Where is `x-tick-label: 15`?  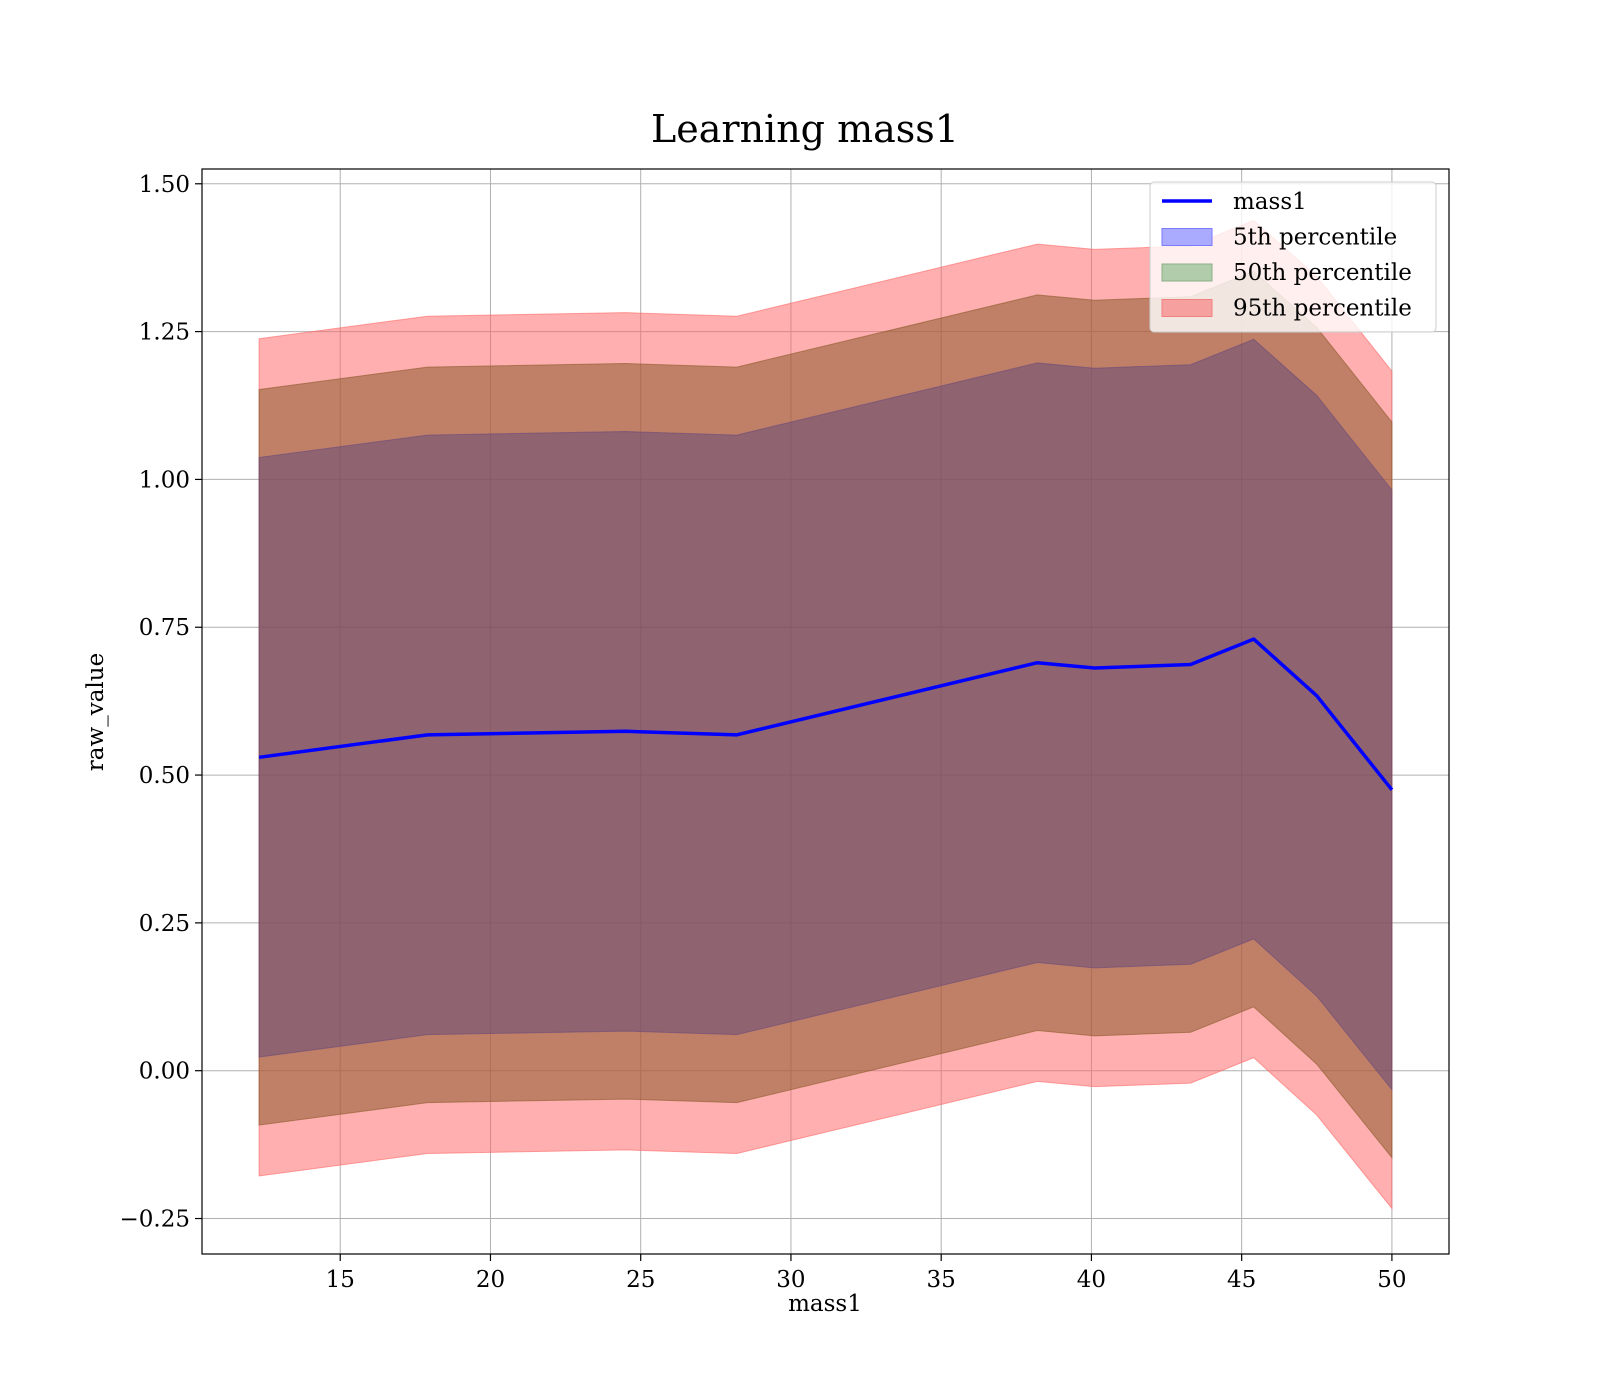
x-tick-label: 15 is located at coordinates (340, 1280).